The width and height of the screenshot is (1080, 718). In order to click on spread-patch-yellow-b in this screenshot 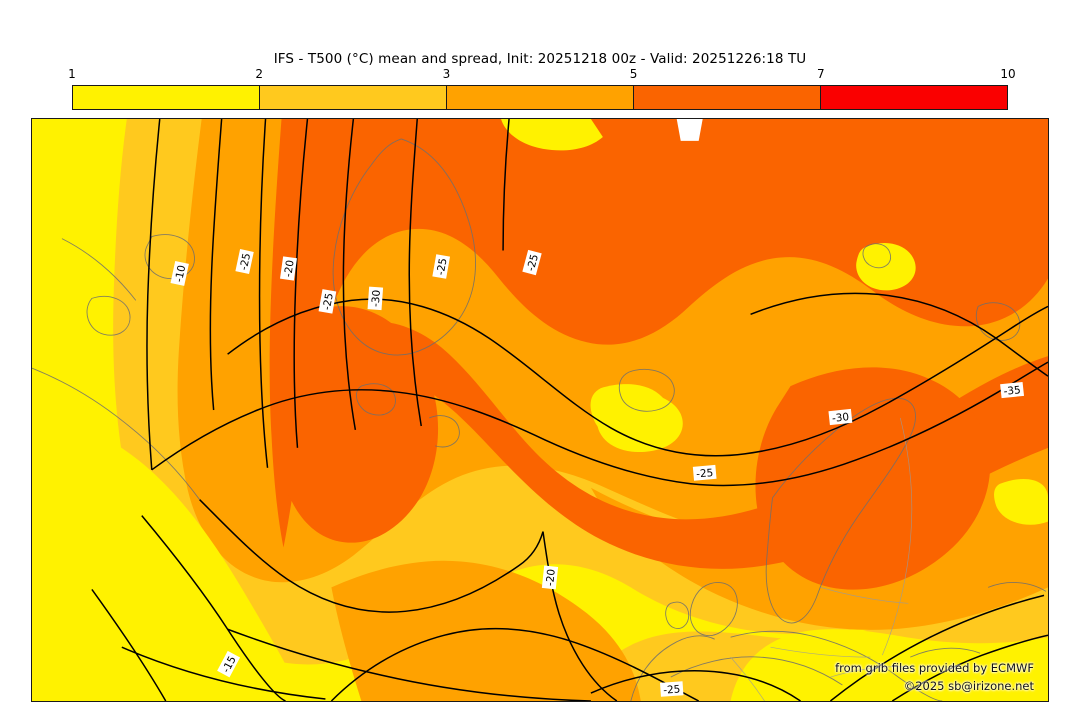, I will do `click(552, 135)`.